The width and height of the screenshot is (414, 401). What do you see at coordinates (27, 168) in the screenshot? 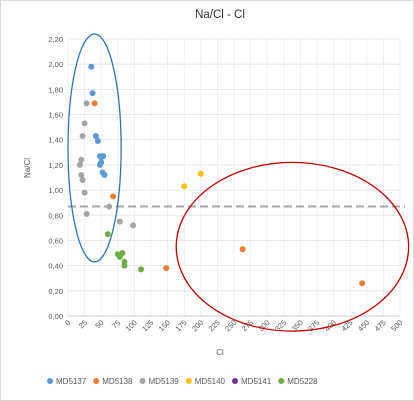
I see `y-axis-label: Na/Cl` at bounding box center [27, 168].